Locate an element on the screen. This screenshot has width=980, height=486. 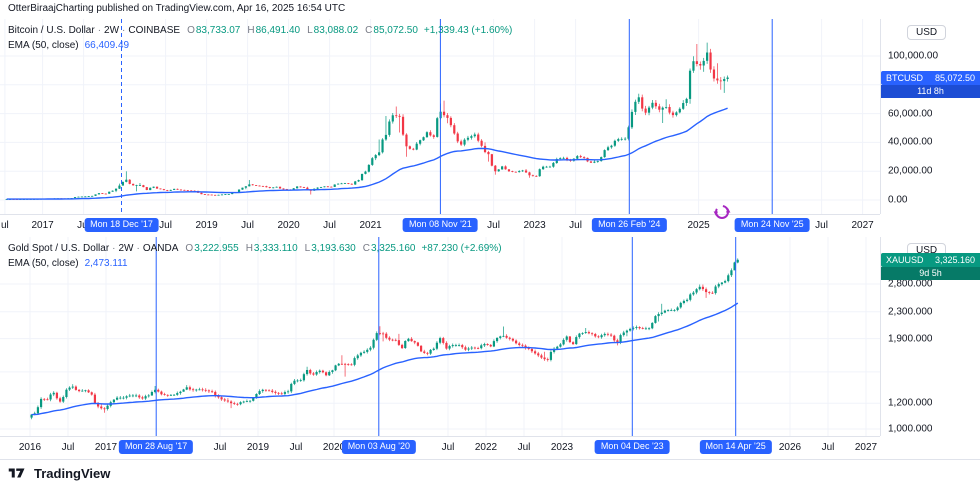
open-value: 3,222.955 is located at coordinates (216, 248).